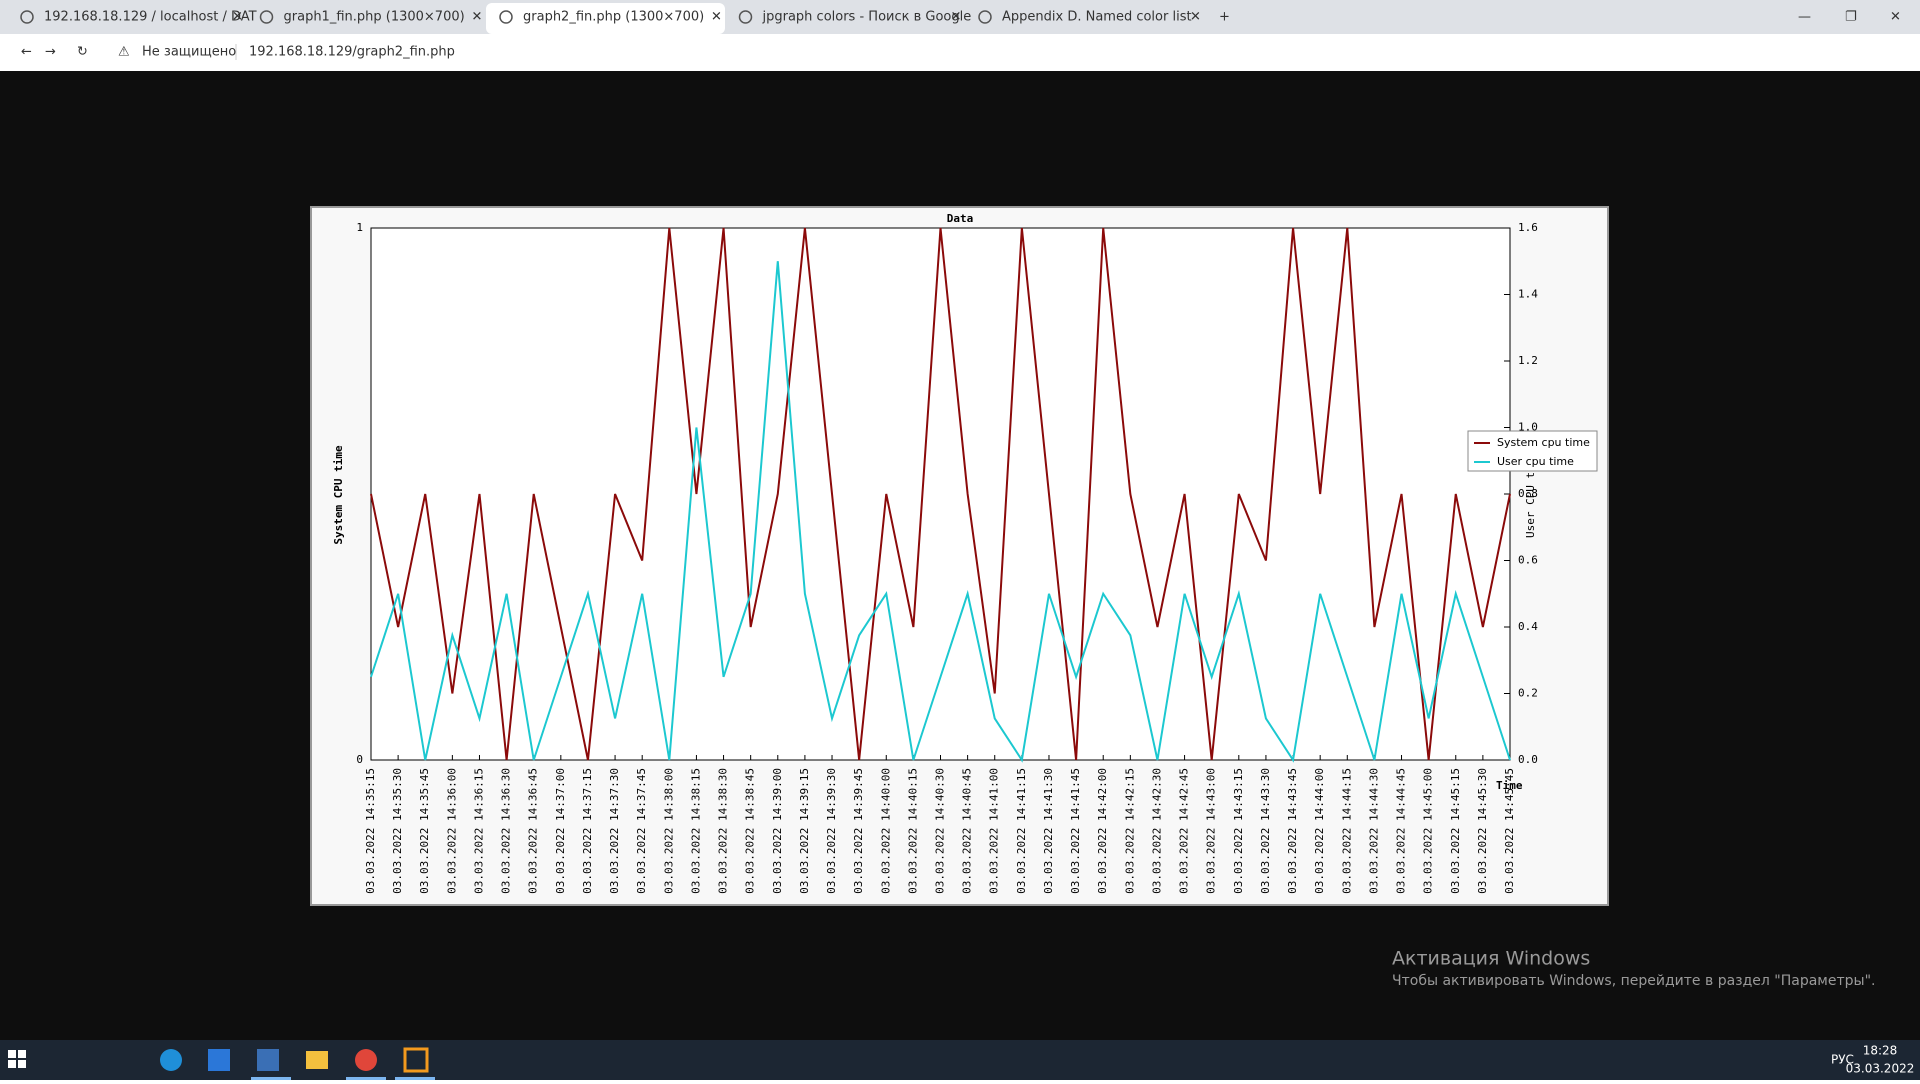 The width and height of the screenshot is (1920, 1084). What do you see at coordinates (1528, 294) in the screenshot?
I see `y2-tick-label: 1.4` at bounding box center [1528, 294].